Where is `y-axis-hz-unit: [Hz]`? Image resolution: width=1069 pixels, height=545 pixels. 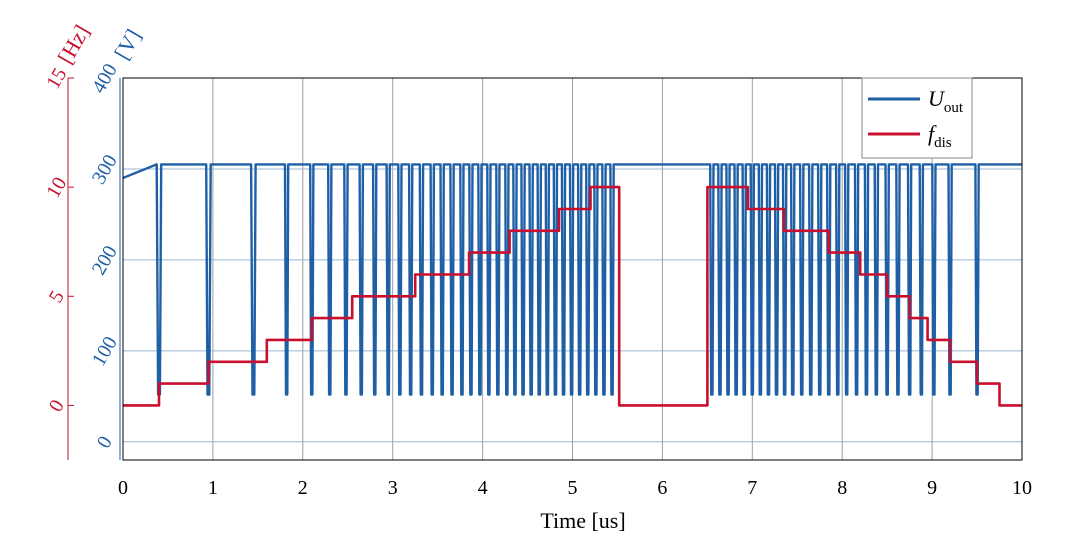 y-axis-hz-unit: [Hz] is located at coordinates (74, 44).